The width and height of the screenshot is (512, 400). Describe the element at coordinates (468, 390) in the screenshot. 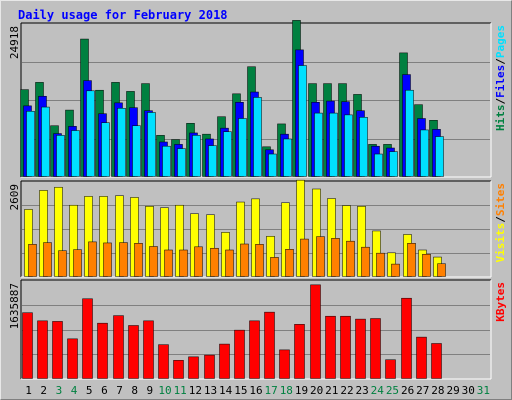

I see `x-tick-label: 30` at that location.